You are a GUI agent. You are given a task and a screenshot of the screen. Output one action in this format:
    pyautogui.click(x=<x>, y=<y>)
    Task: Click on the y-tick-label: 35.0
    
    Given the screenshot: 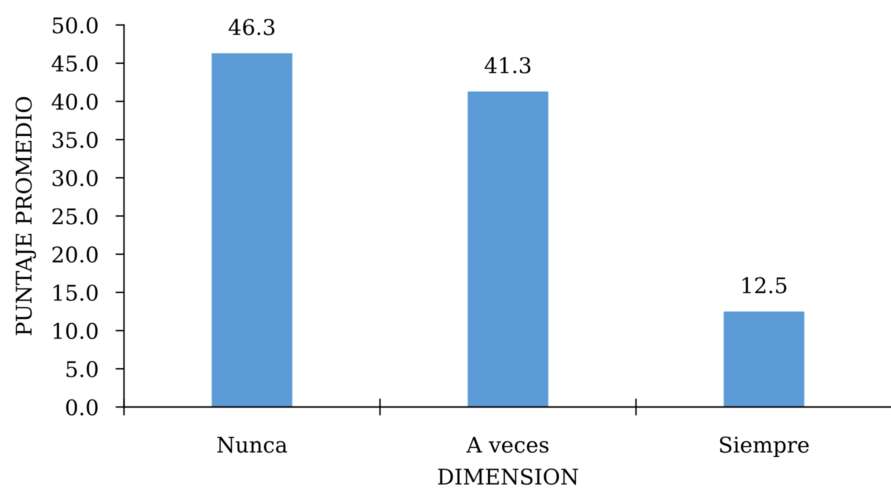 What is the action you would take?
    pyautogui.click(x=75, y=140)
    